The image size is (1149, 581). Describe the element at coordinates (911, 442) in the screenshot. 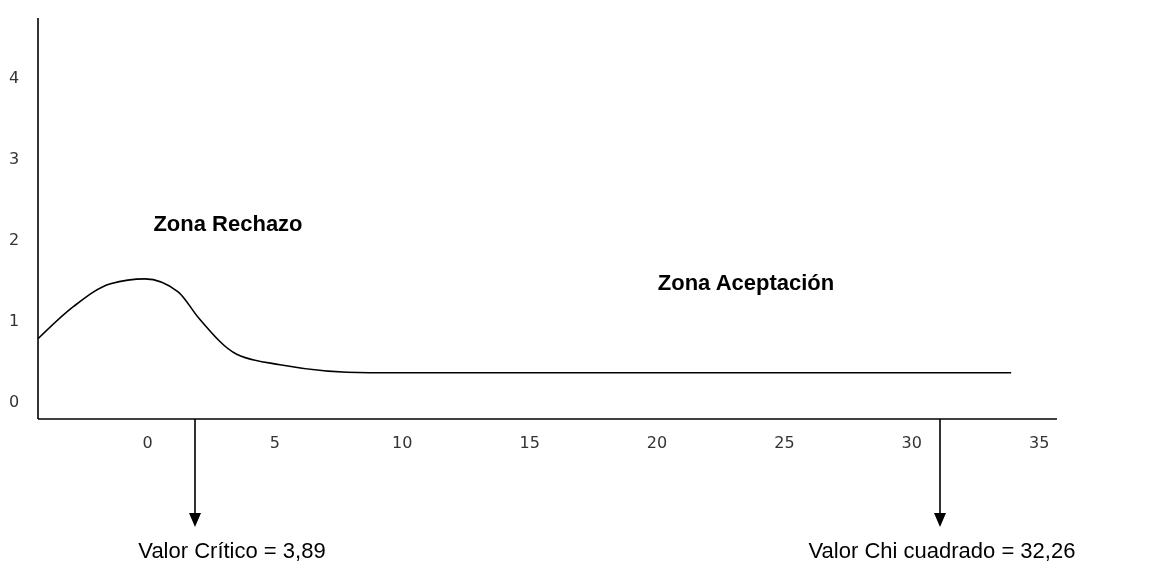

I see `x-tick-label: 30` at that location.